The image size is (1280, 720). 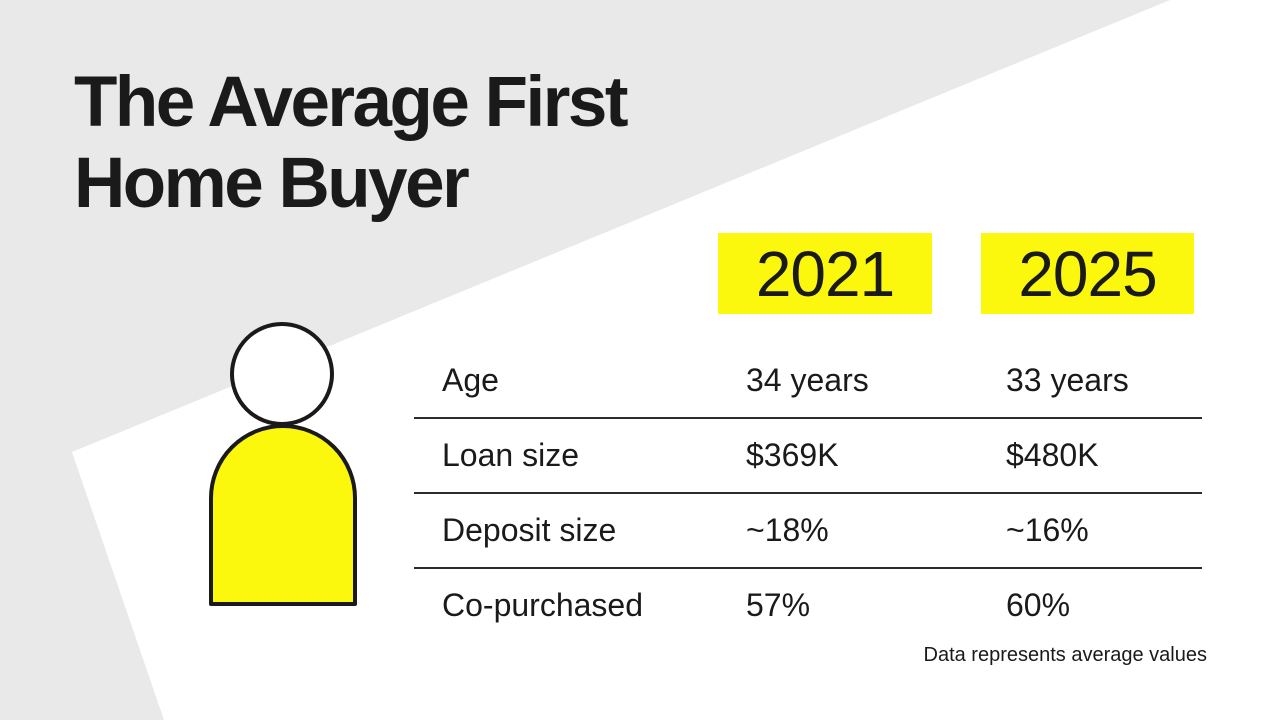 I want to click on table-row-age: Age 34 years 33 years, so click(x=808, y=381).